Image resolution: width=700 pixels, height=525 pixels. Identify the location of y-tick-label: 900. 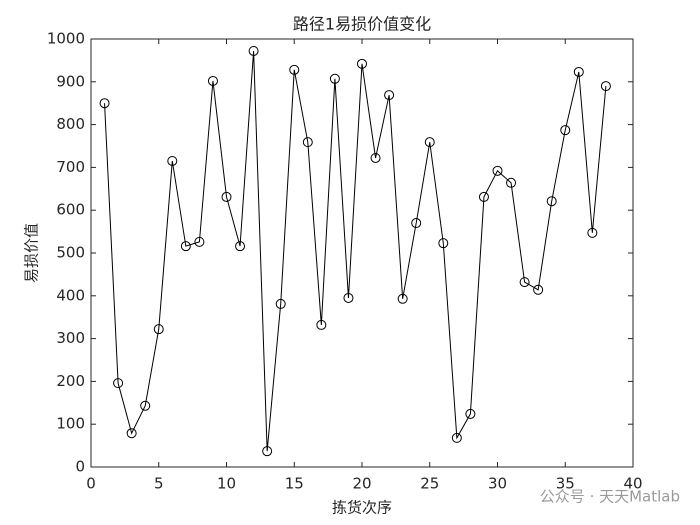
(70, 81).